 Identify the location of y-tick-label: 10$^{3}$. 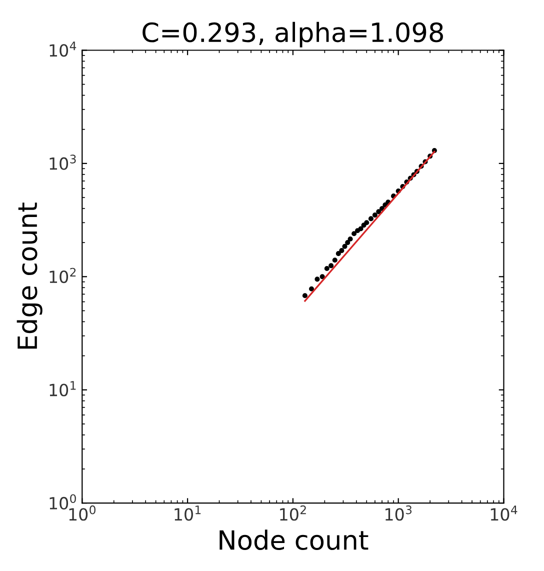
(63, 162).